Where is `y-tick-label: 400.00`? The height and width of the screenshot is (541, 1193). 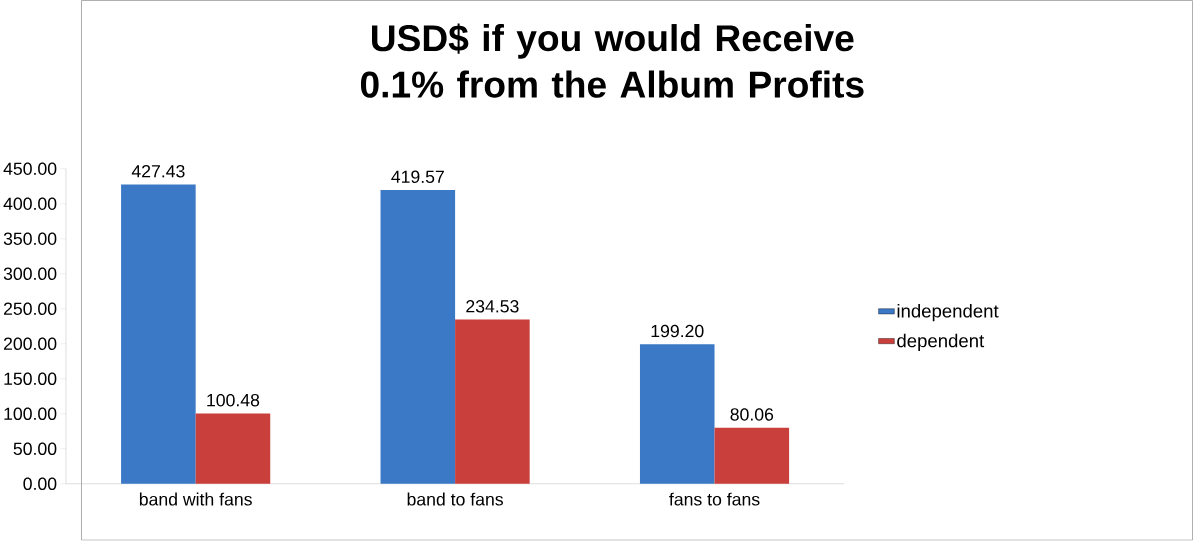
y-tick-label: 400.00 is located at coordinates (30, 204).